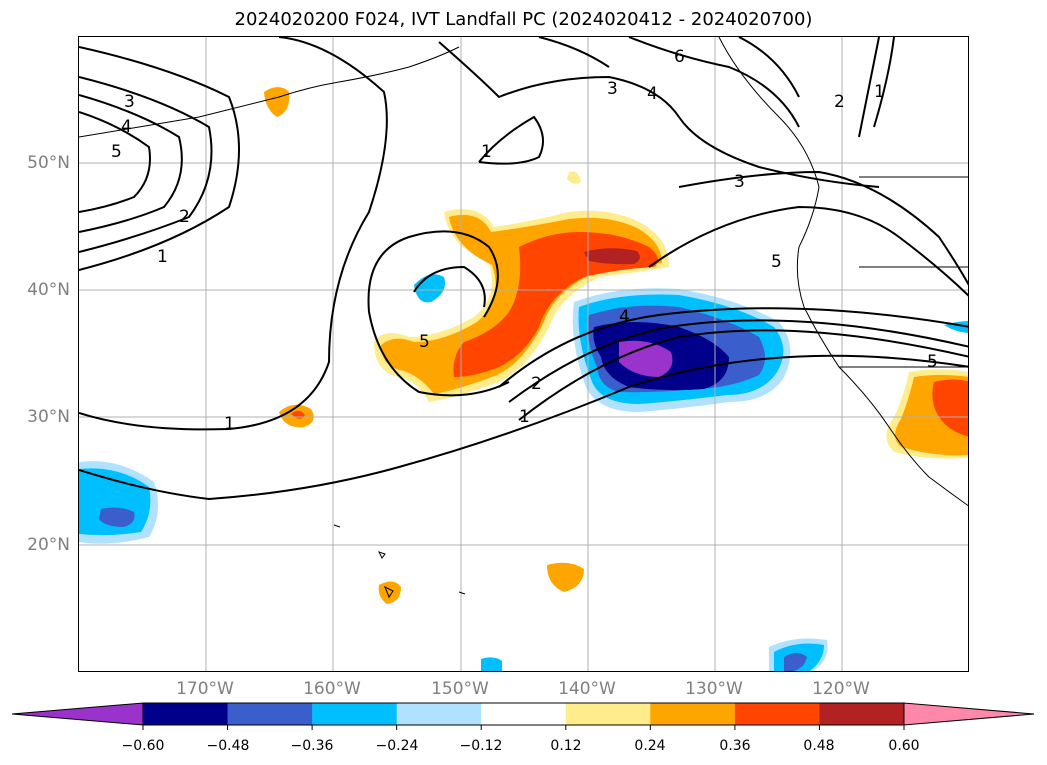 The width and height of the screenshot is (1047, 765). What do you see at coordinates (969, 714) in the screenshot?
I see `colorbar-extend-high` at bounding box center [969, 714].